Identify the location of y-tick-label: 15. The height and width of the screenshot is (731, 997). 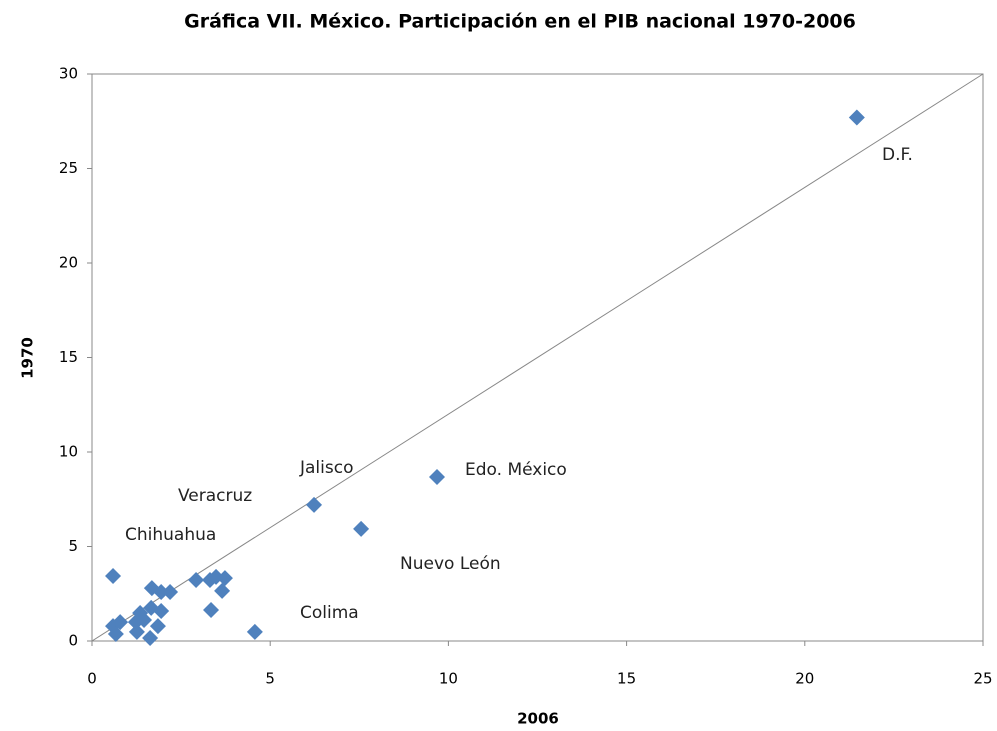
(68, 357).